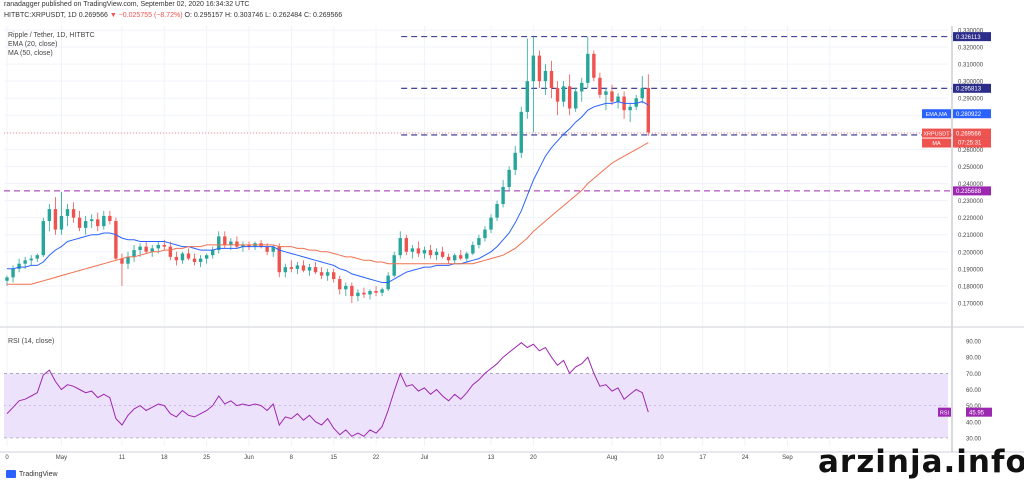 The width and height of the screenshot is (1024, 483). What do you see at coordinates (206, 458) in the screenshot?
I see `time-tick-label: 25` at bounding box center [206, 458].